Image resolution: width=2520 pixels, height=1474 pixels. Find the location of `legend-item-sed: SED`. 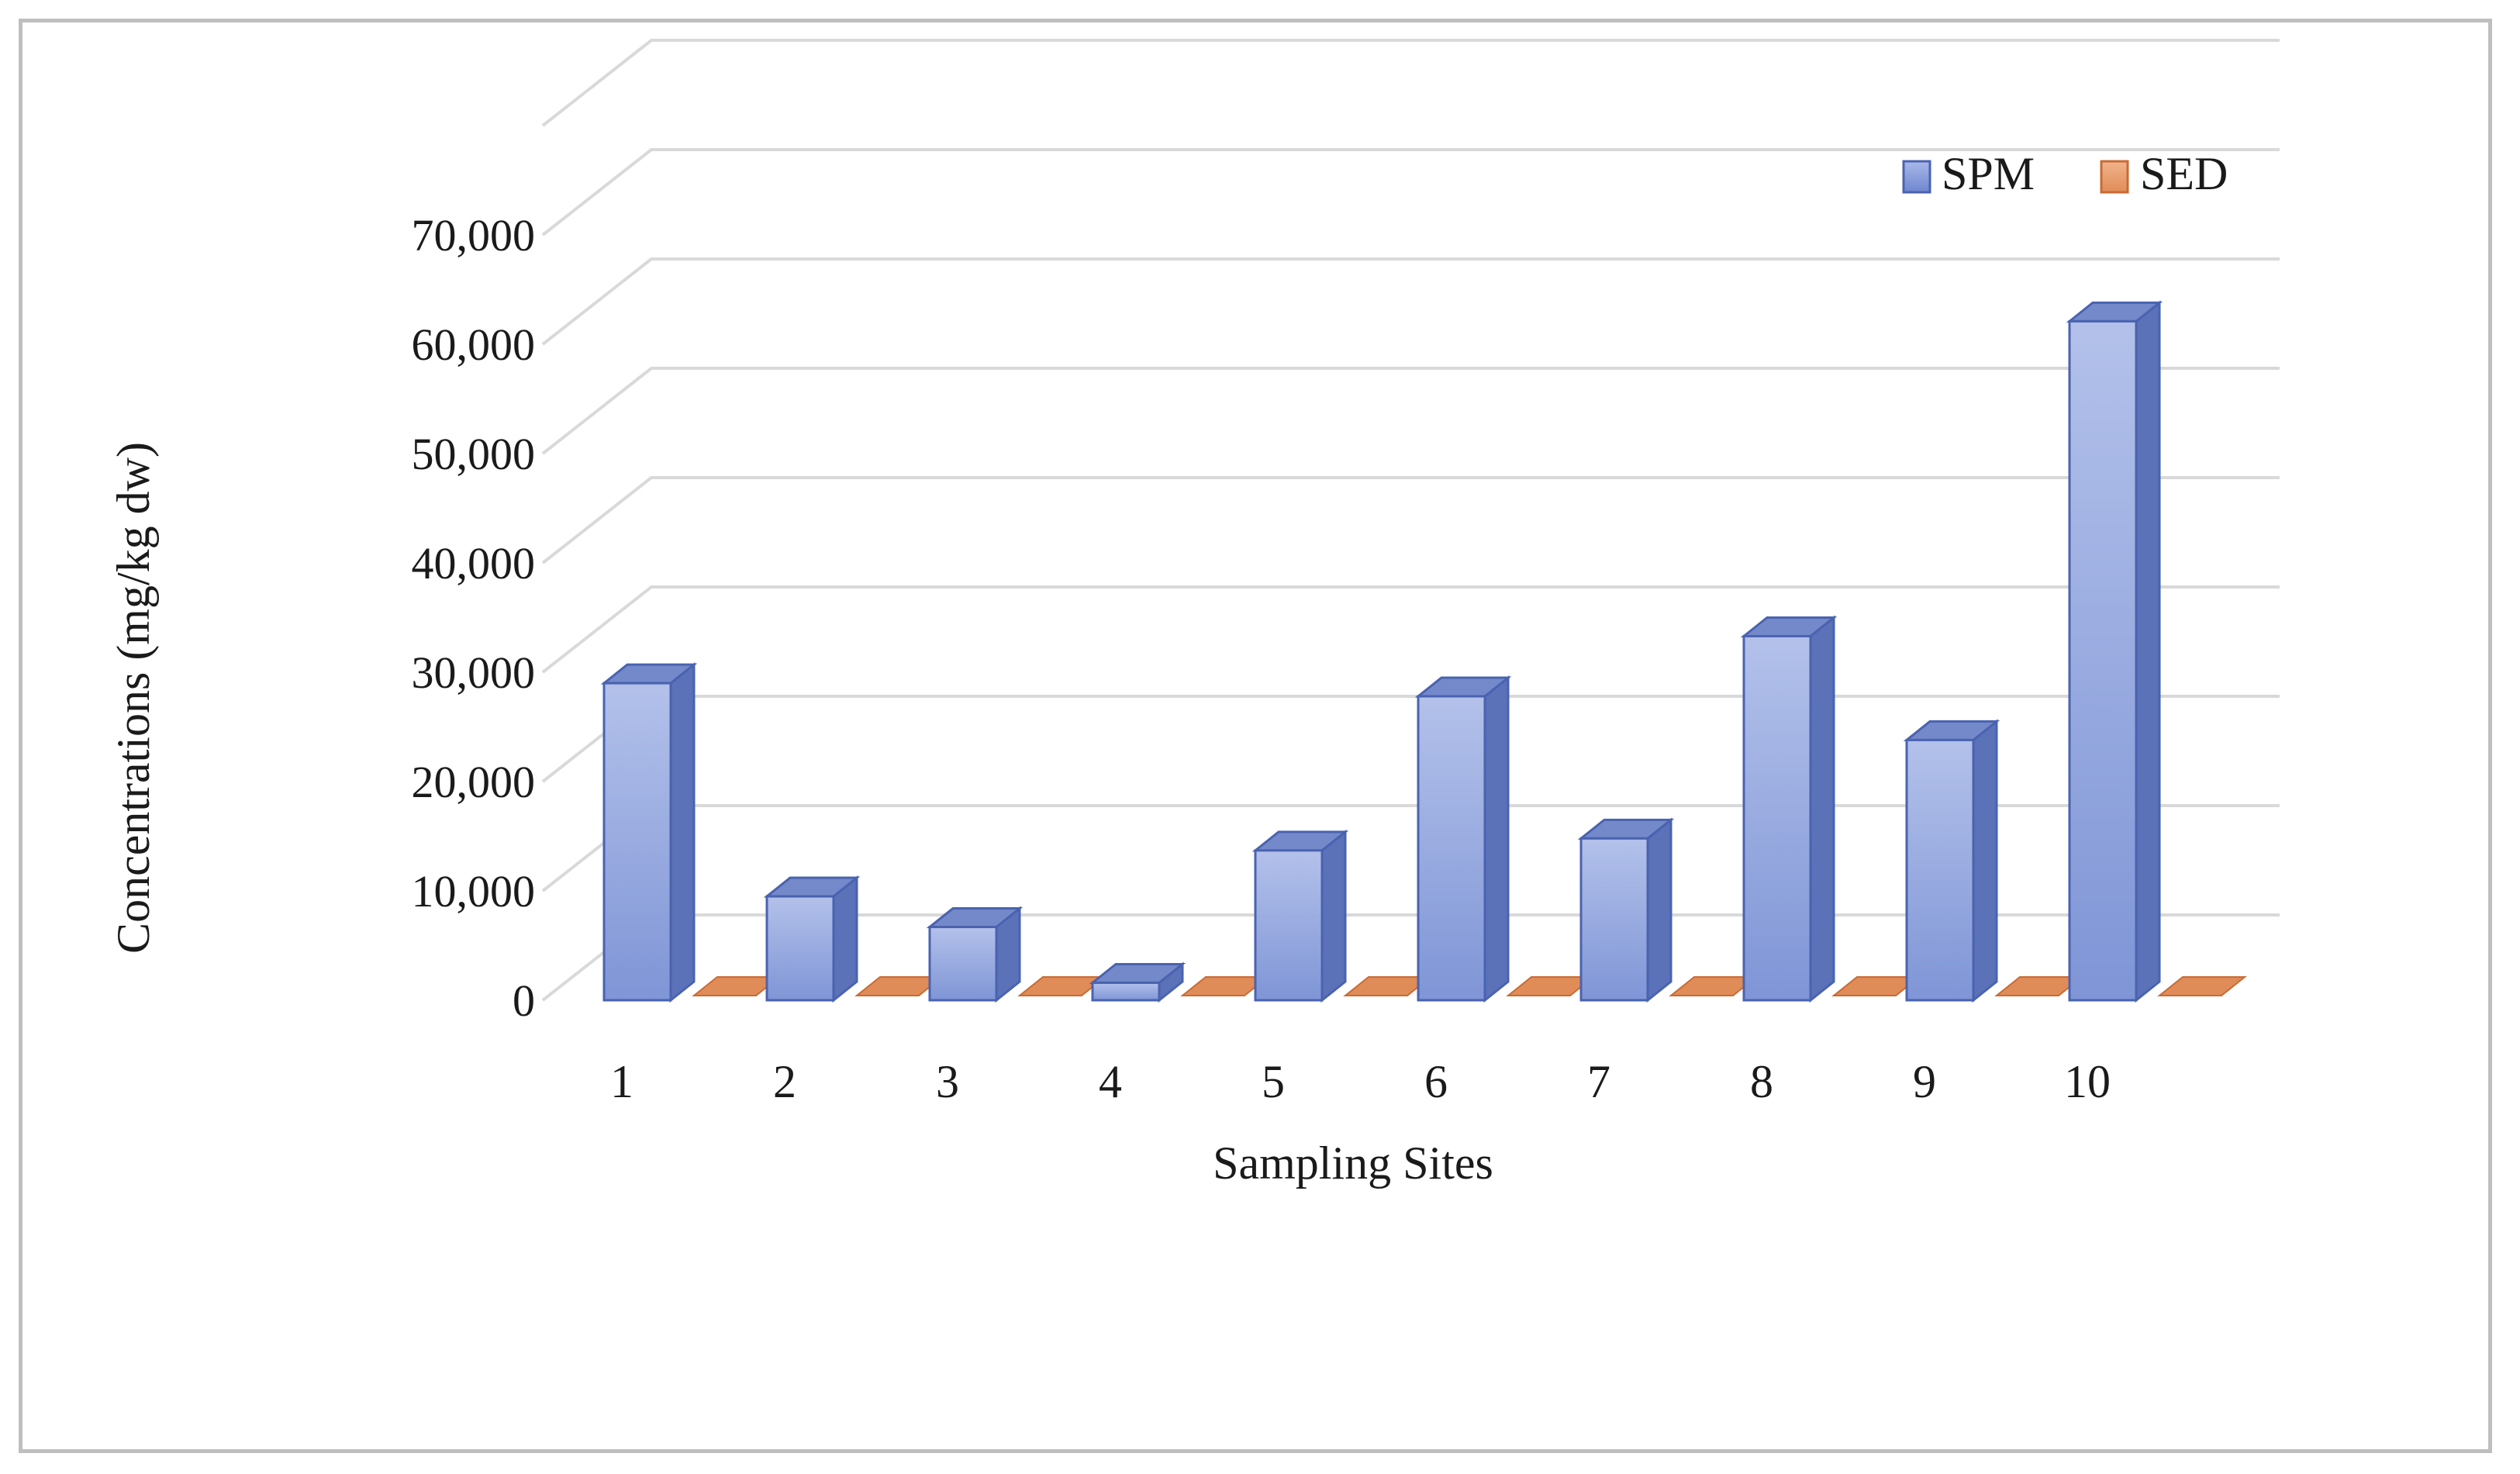

legend-item-sed: SED is located at coordinates (2164, 173).